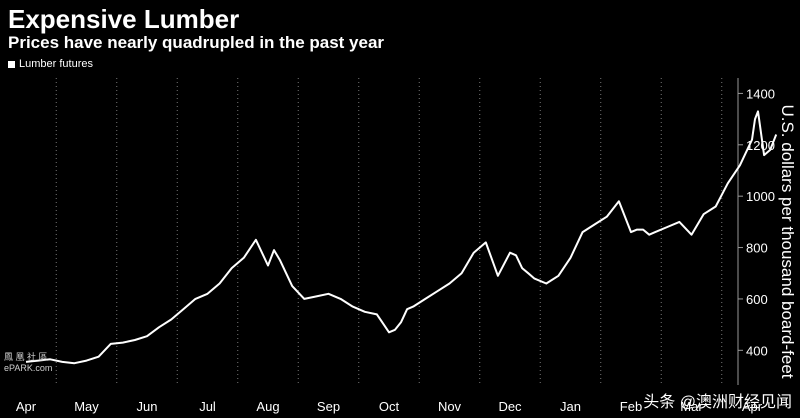 This screenshot has width=800, height=418. Describe the element at coordinates (28, 367) in the screenshot. I see `watermark-left-line2: ePARK.com` at that location.